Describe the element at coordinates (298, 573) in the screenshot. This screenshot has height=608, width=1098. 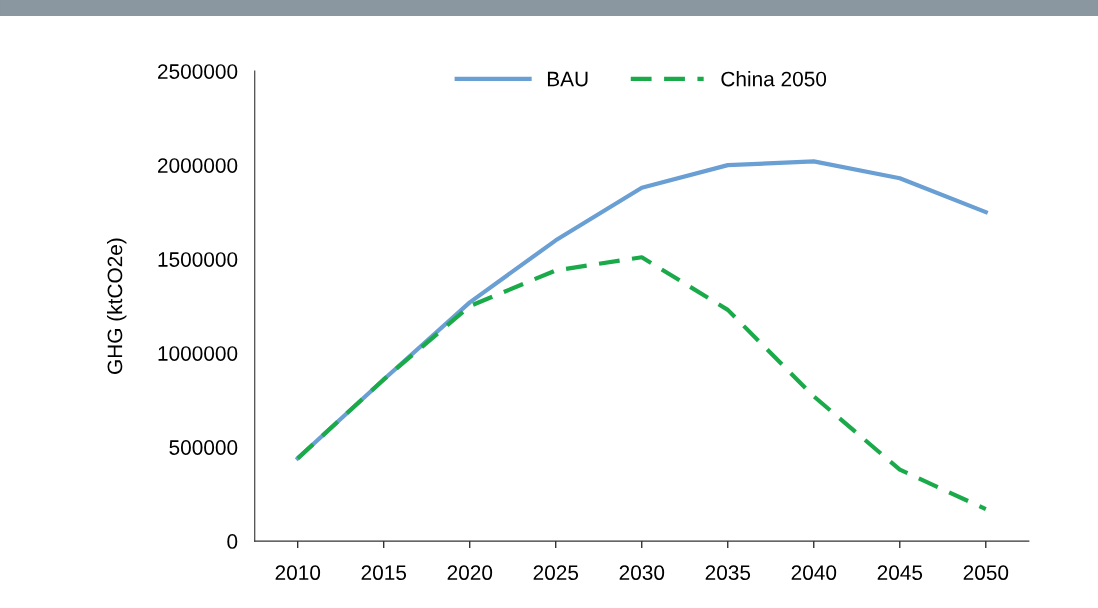
I see `x-tick-label: 2010` at that location.